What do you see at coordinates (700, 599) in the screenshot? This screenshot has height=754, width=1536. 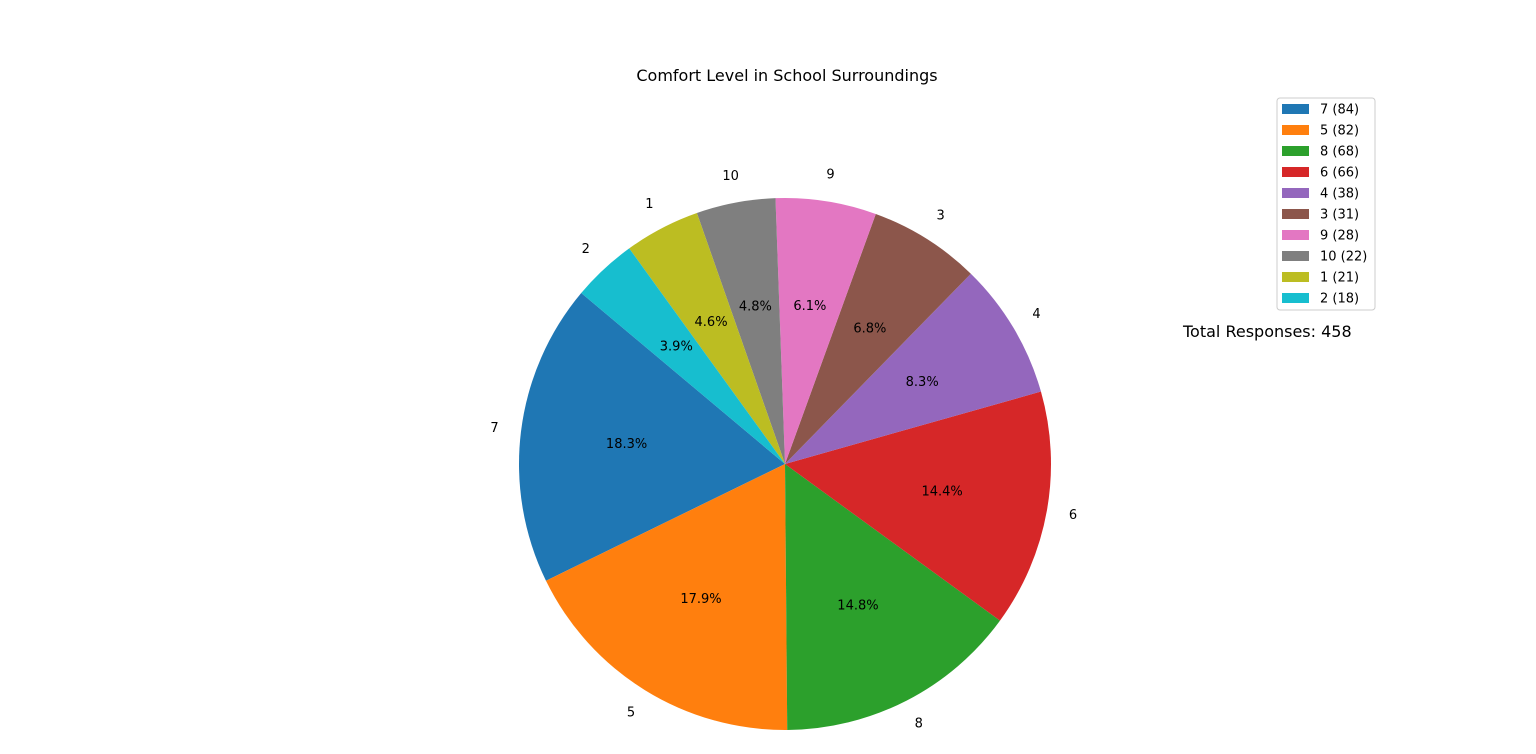 I see `percent-label-5: 17.9%` at bounding box center [700, 599].